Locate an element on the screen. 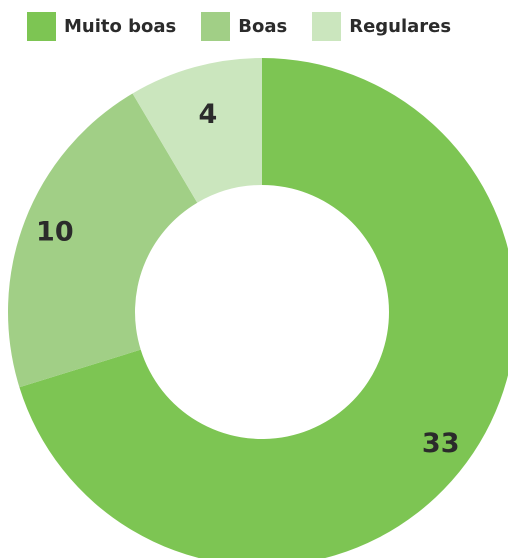 The height and width of the screenshot is (558, 508). data-label-muito-boas: 33 is located at coordinates (441, 443).